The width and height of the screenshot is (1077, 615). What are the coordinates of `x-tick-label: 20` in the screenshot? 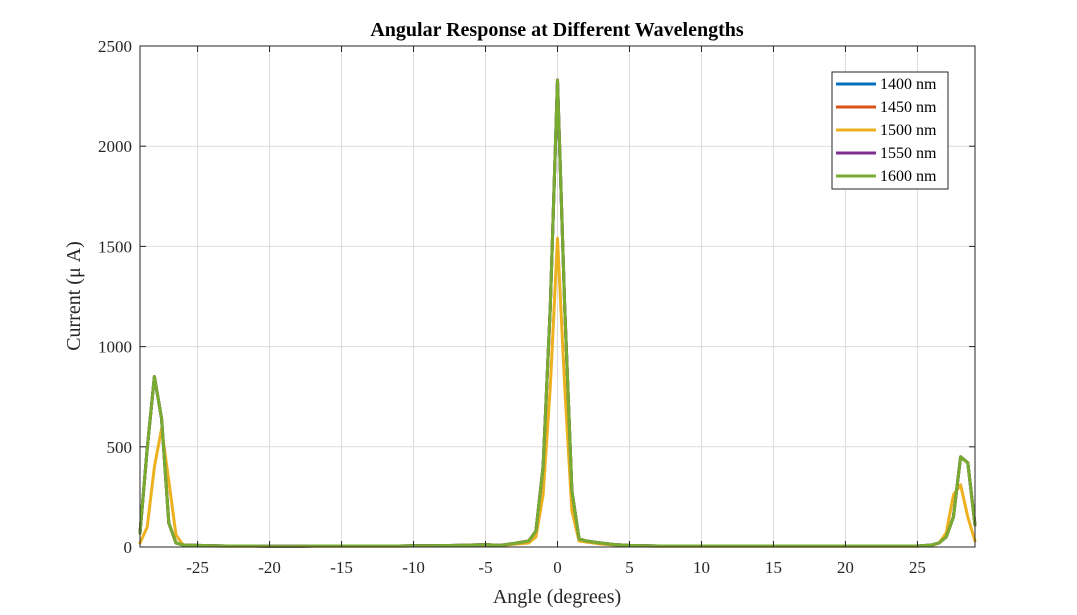 It's located at (845, 567).